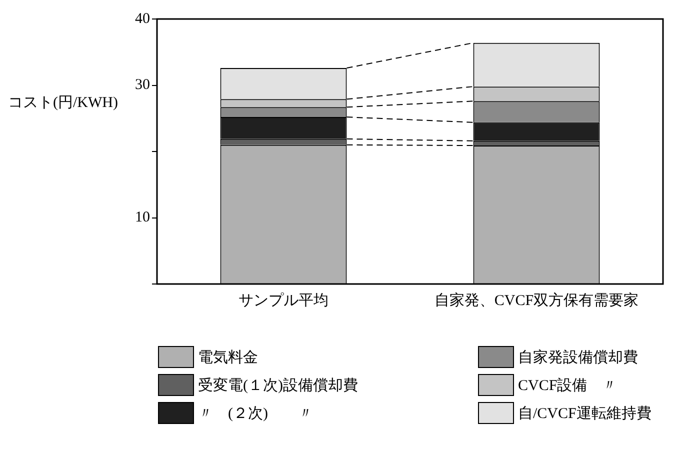 Image resolution: width=677 pixels, height=476 pixels. Describe the element at coordinates (278, 385) in the screenshot. I see `legend-label: 受変電(１次)設備償却費` at that location.